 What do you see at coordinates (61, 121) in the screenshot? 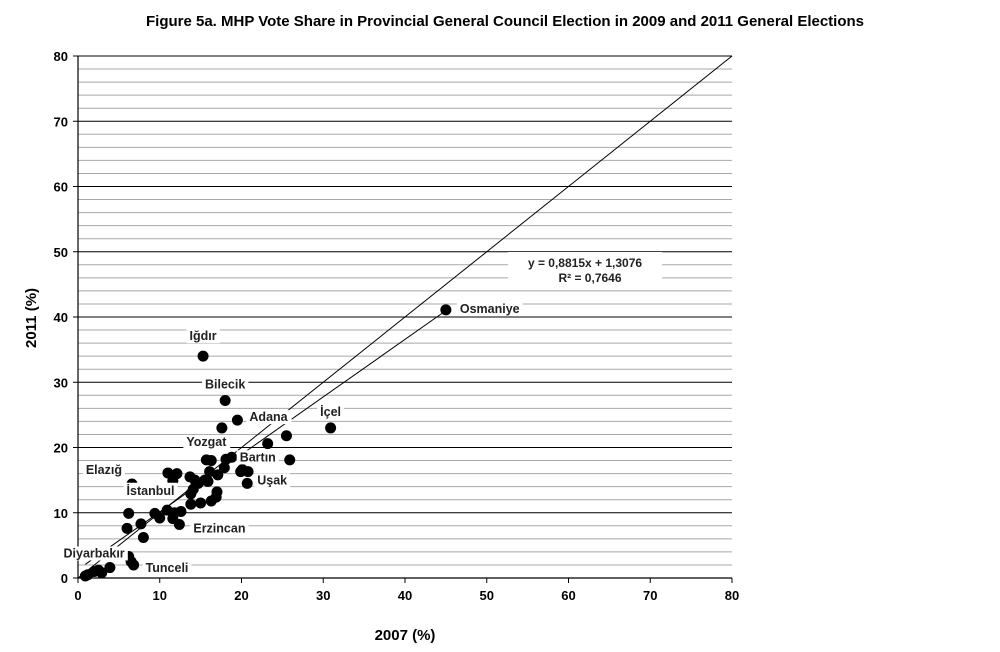
I see `y-tick-label: 70` at bounding box center [61, 121].